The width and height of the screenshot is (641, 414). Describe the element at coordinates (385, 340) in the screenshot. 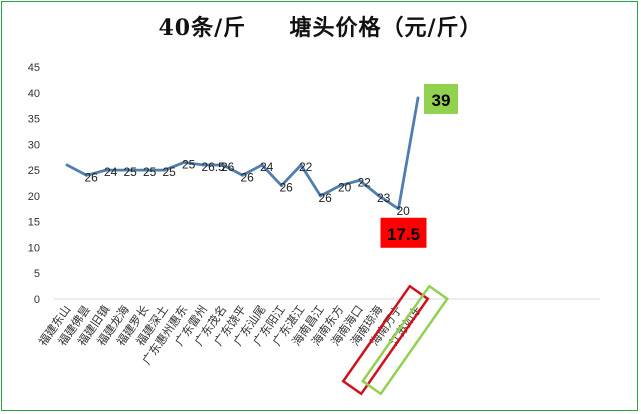

I see `highlight-outline-red` at that location.